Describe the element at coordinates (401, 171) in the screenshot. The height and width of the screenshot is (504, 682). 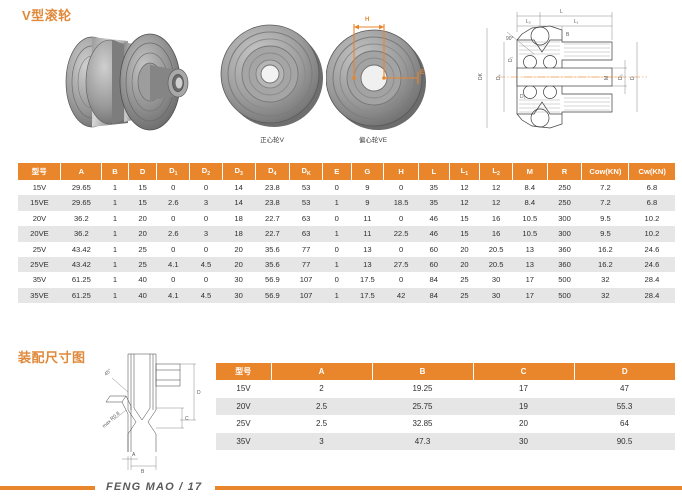
I see `col-header-h: H` at that location.